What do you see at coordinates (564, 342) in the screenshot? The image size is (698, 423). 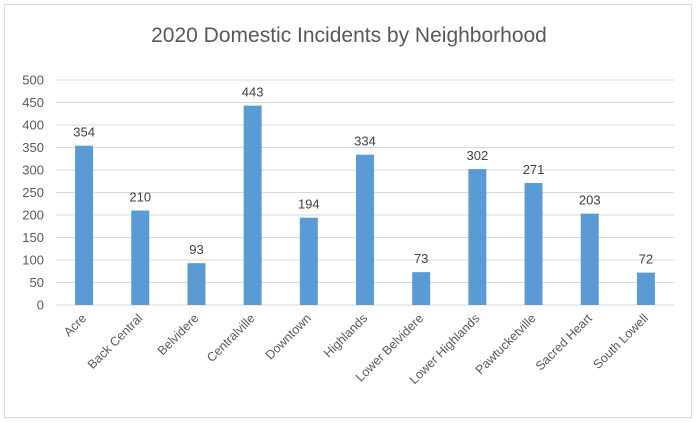 I see `x-tick-label: Sacred Heart` at bounding box center [564, 342].